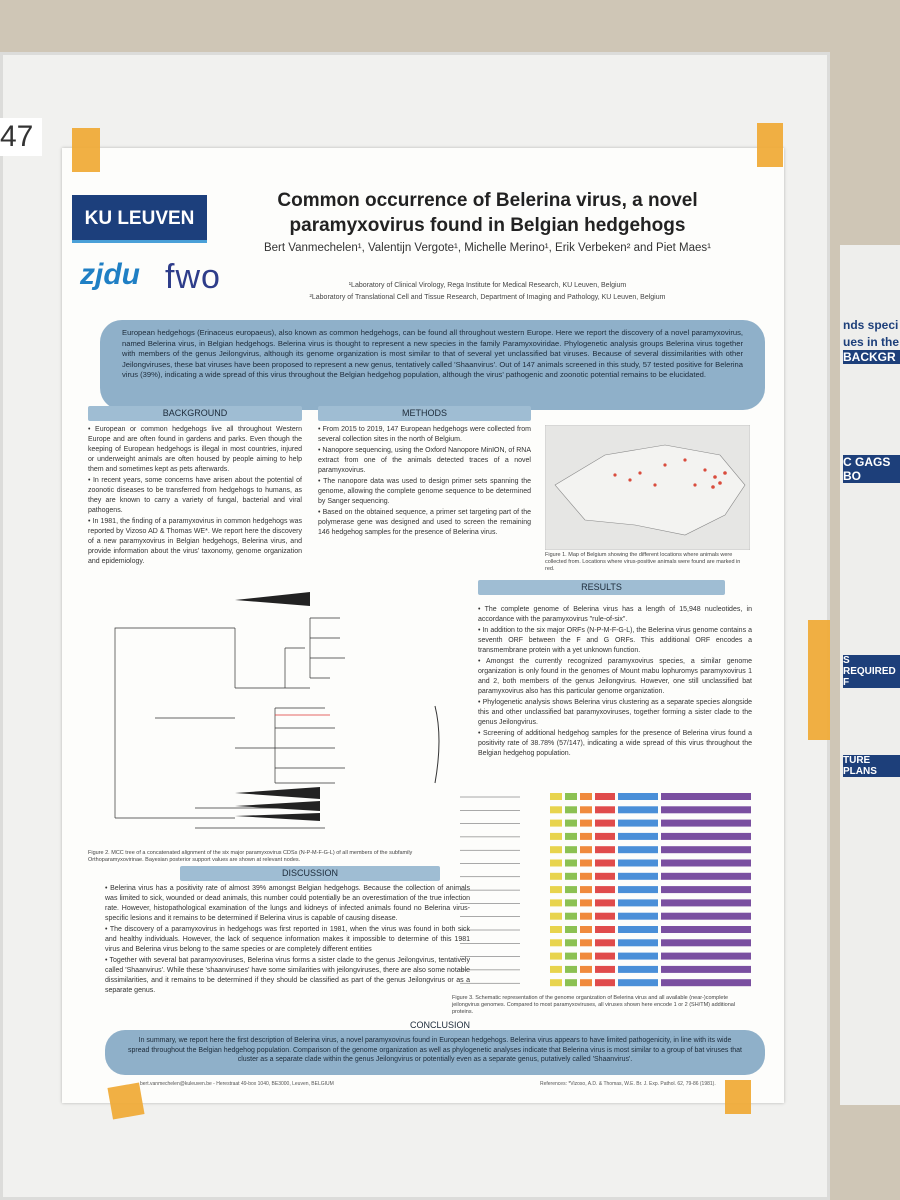  What do you see at coordinates (605, 890) in the screenshot?
I see `genome-figure` at bounding box center [605, 890].